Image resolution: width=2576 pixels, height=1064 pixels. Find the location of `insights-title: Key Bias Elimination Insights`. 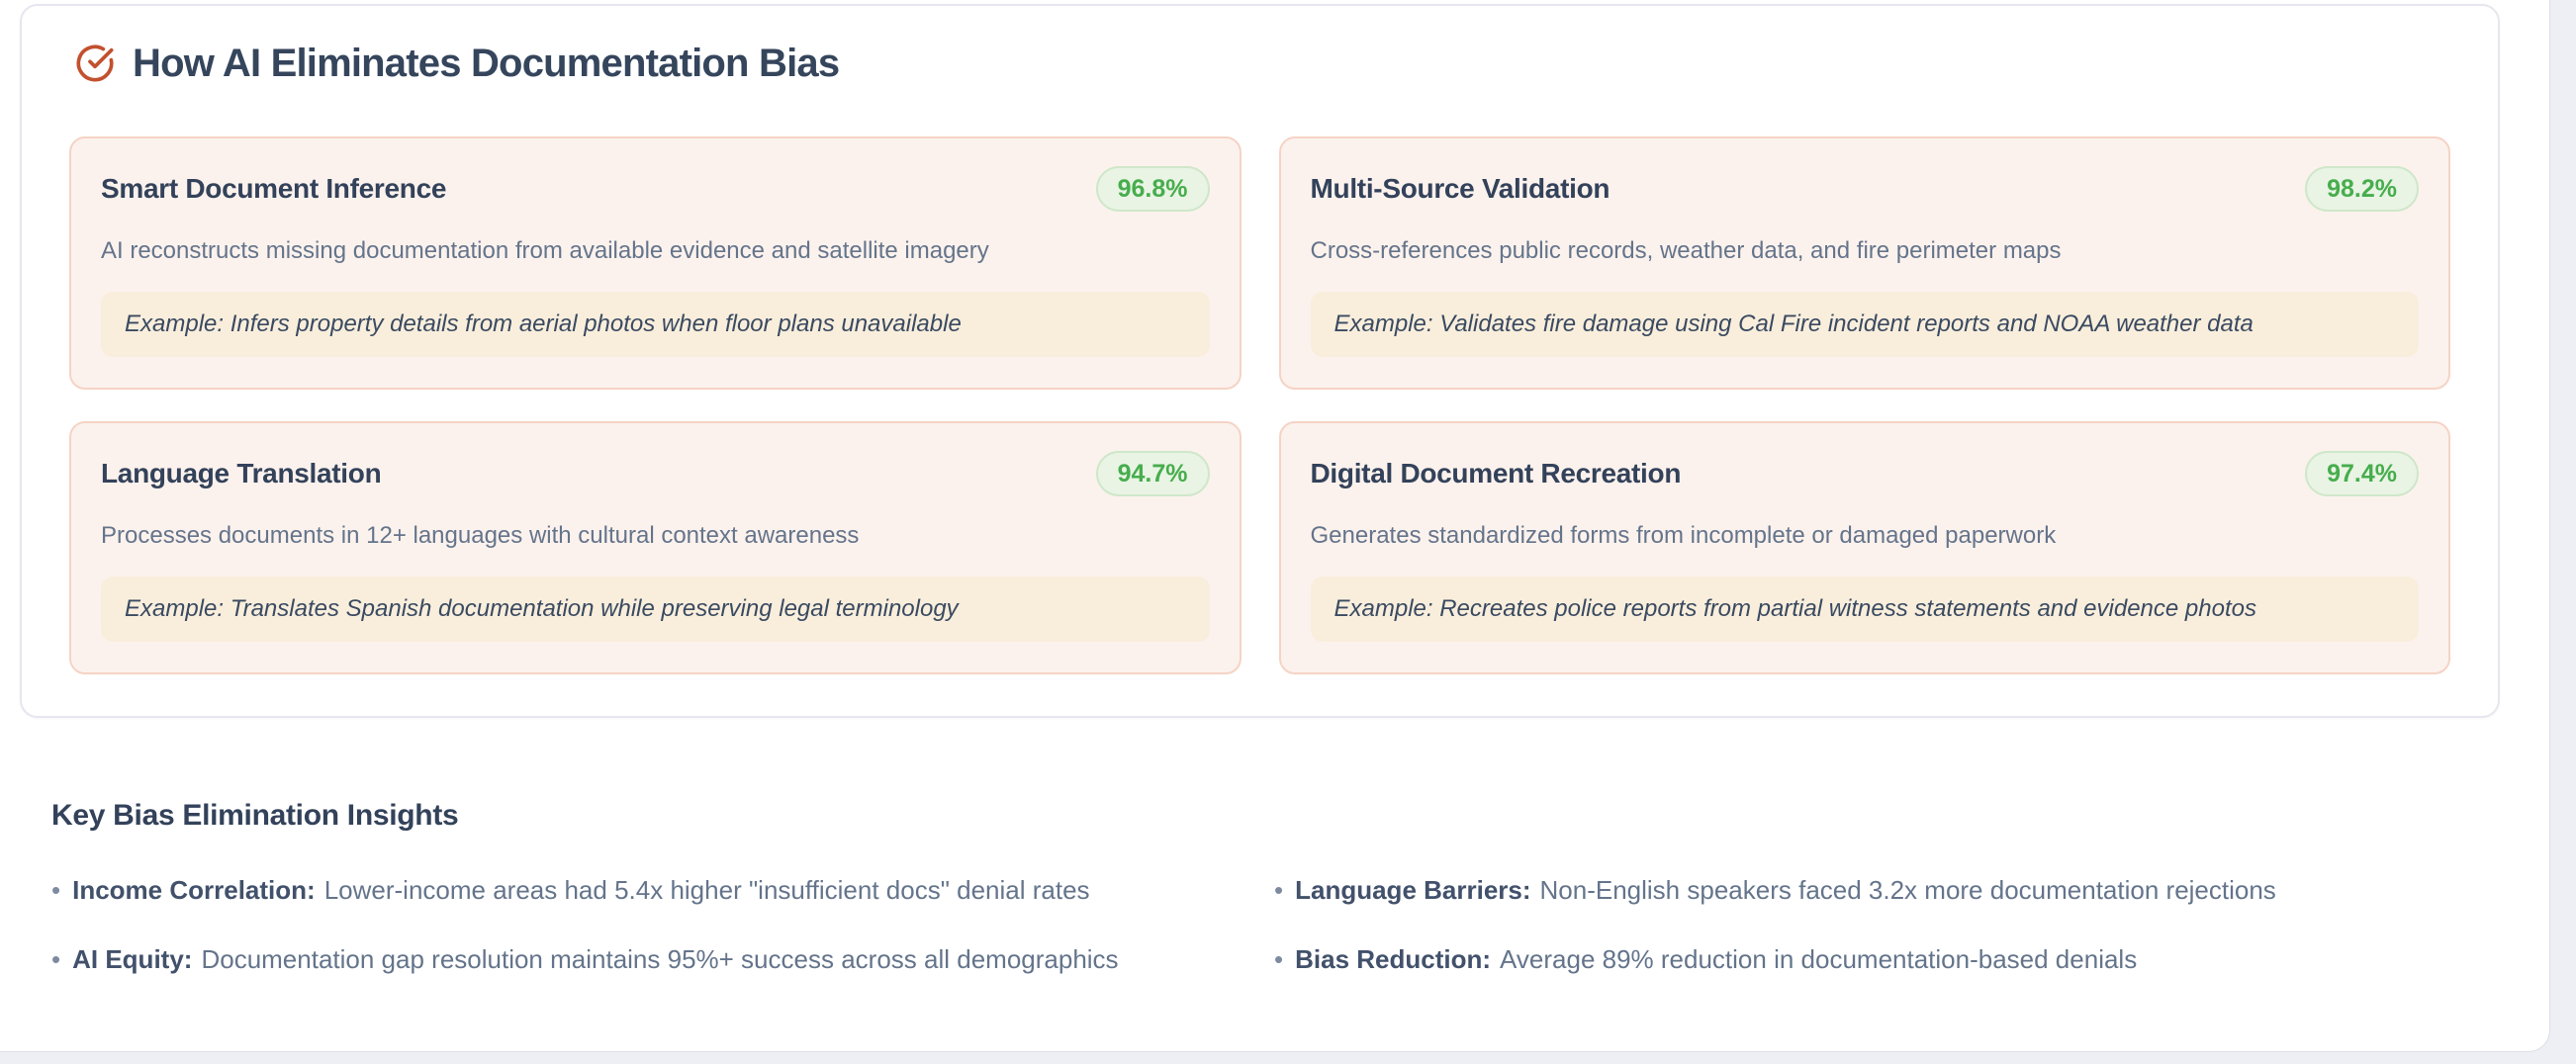

insights-title: Key Bias Elimination Insights is located at coordinates (255, 815).